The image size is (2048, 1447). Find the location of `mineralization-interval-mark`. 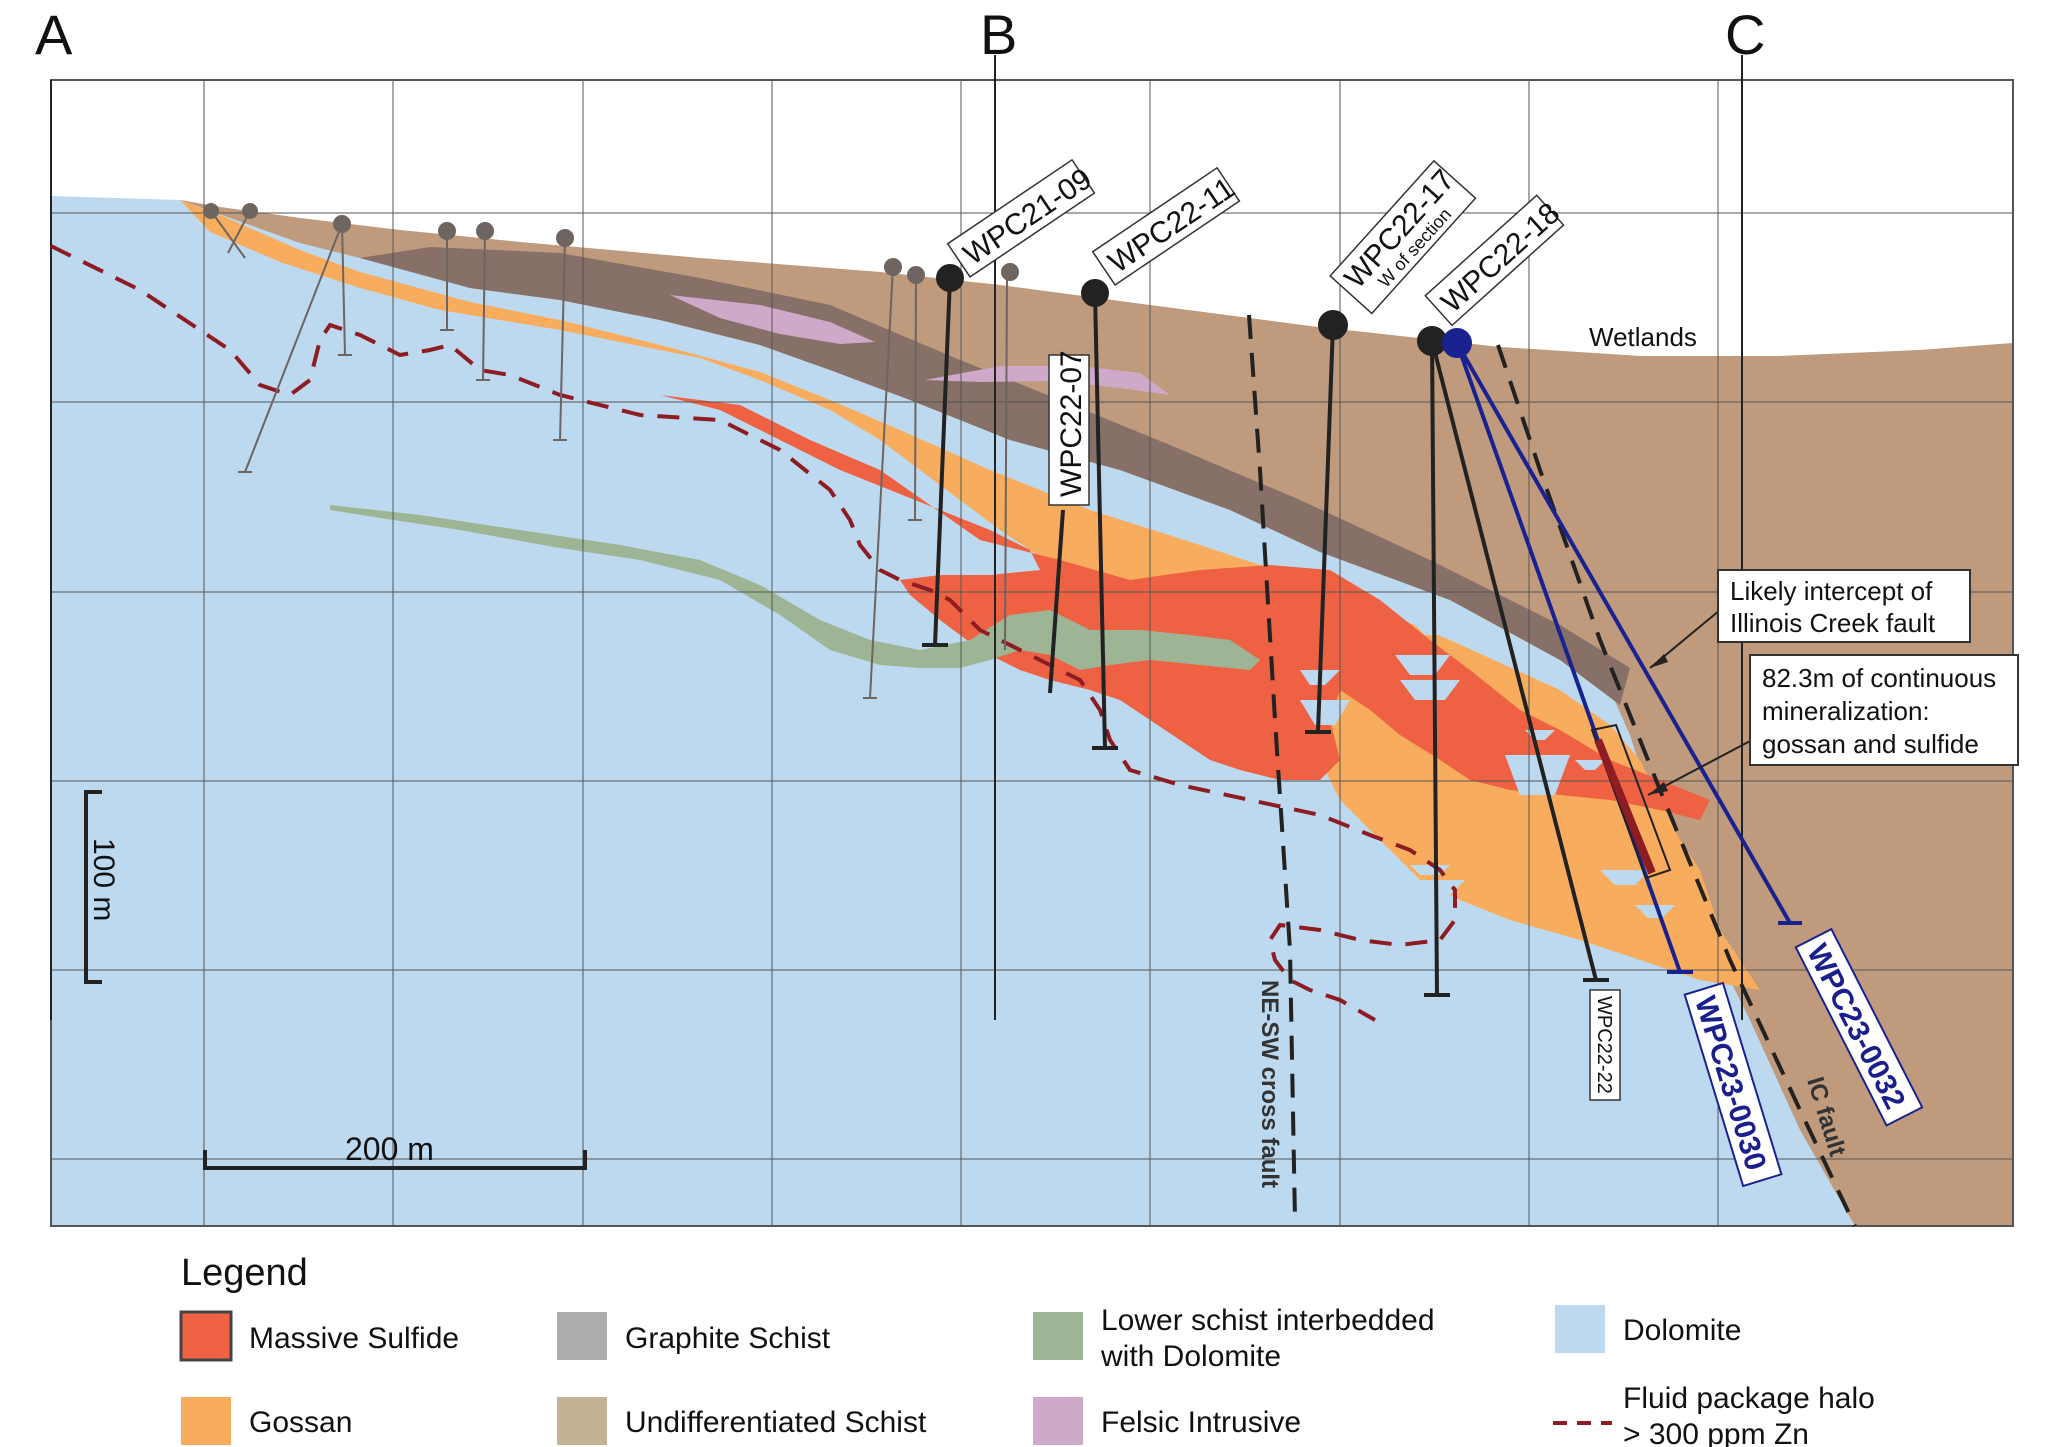

mineralization-interval-mark is located at coordinates (1625, 806).